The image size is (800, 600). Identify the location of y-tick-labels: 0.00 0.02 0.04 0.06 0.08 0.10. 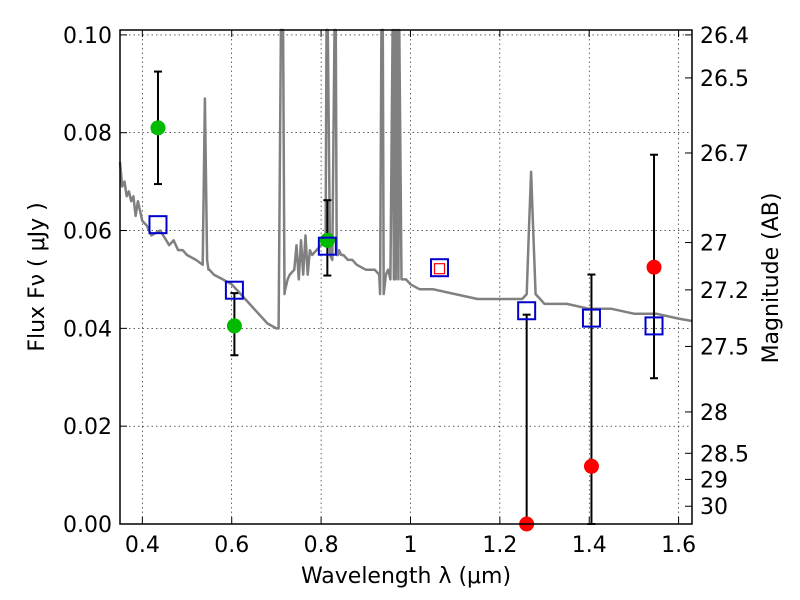
(87, 281).